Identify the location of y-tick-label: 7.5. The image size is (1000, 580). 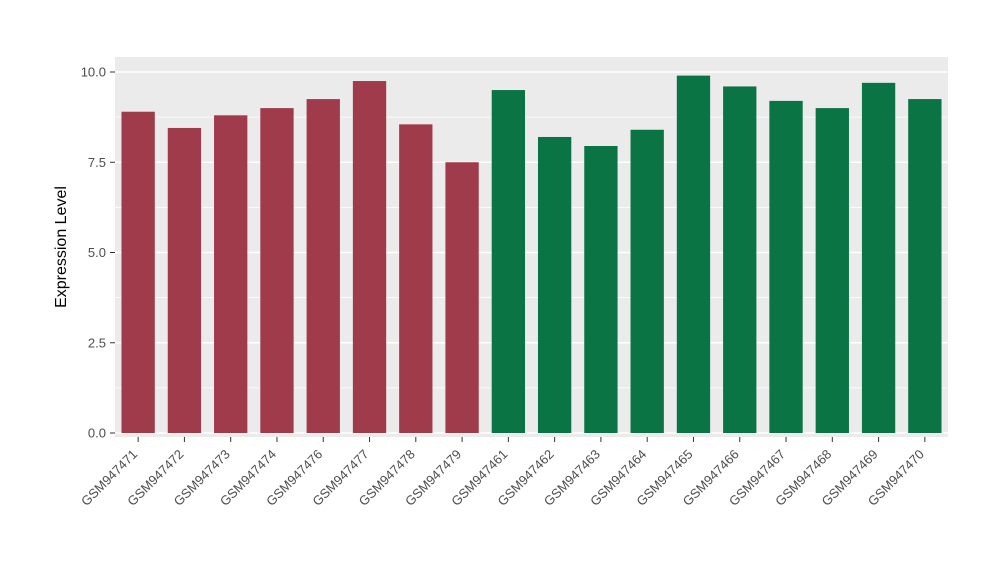
(97, 162).